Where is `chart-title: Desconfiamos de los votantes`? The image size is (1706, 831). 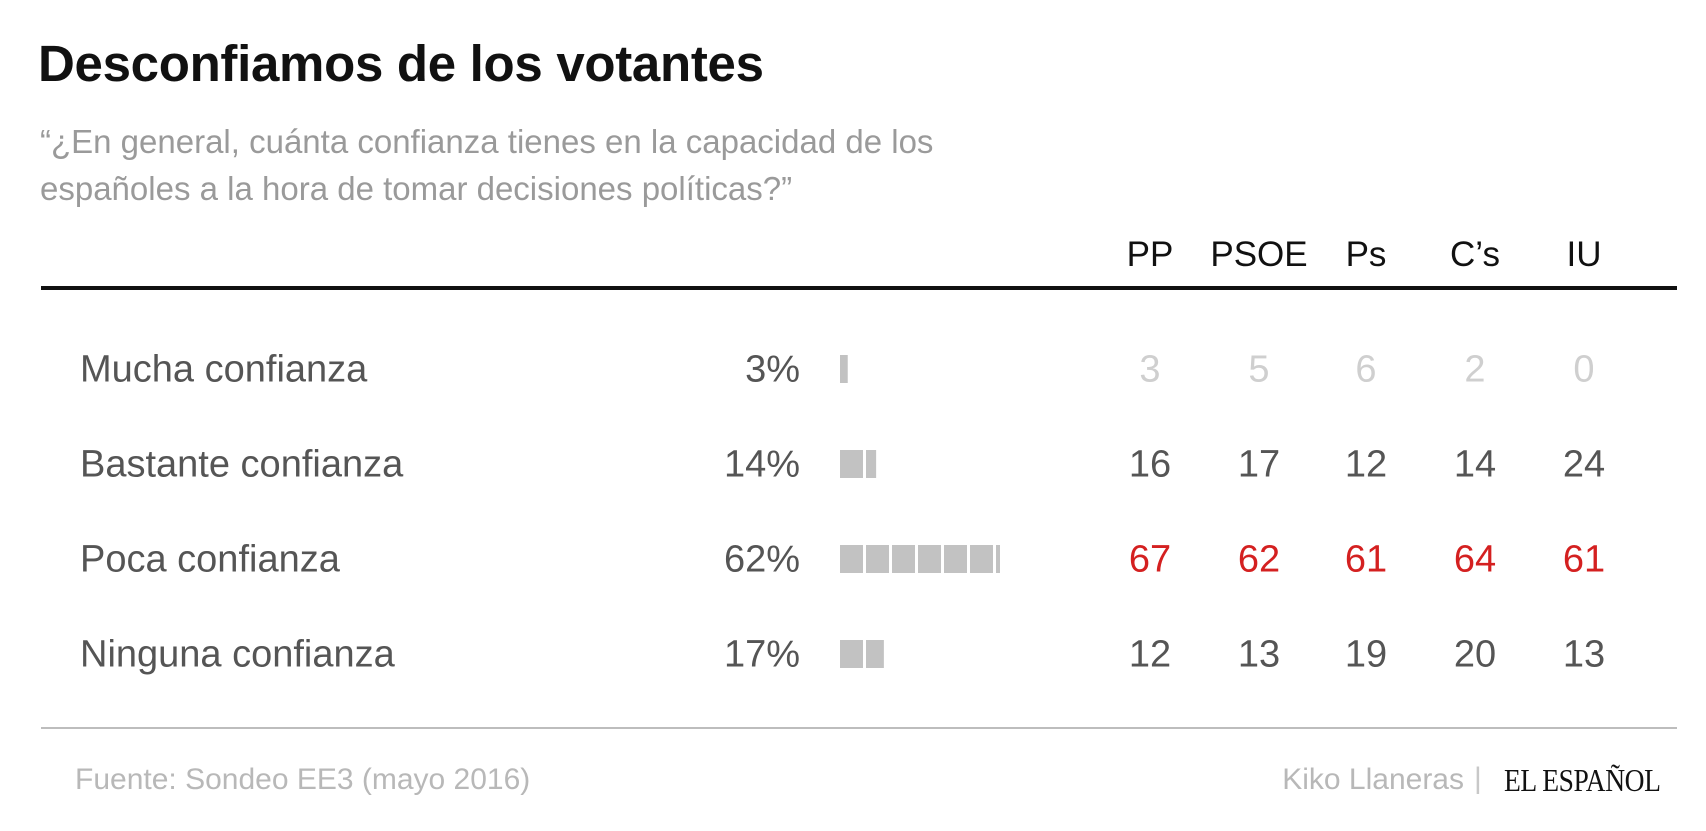
chart-title: Desconfiamos de los votantes is located at coordinates (401, 63).